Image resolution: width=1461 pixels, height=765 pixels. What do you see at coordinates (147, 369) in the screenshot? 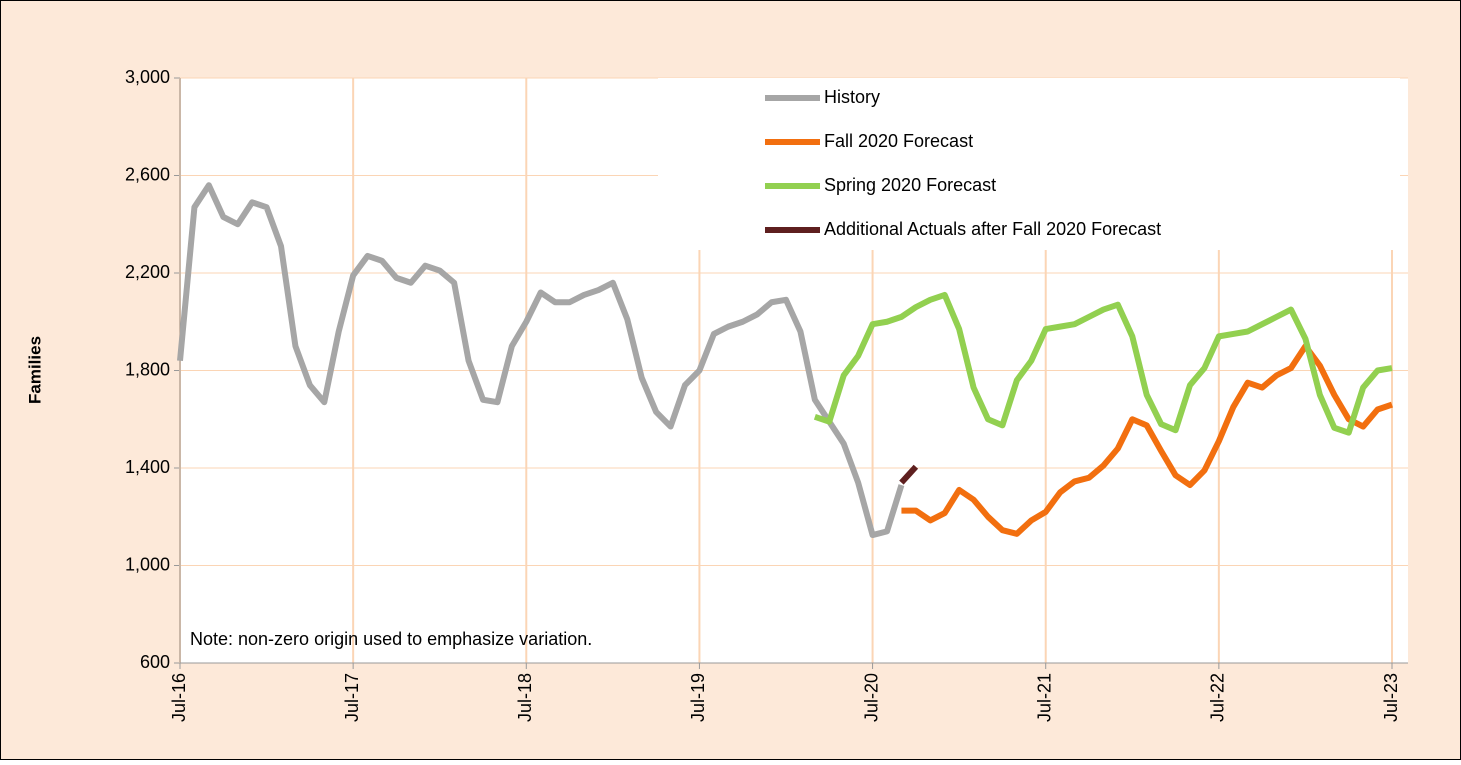
I see `y-tick-label: 1,800` at bounding box center [147, 369].